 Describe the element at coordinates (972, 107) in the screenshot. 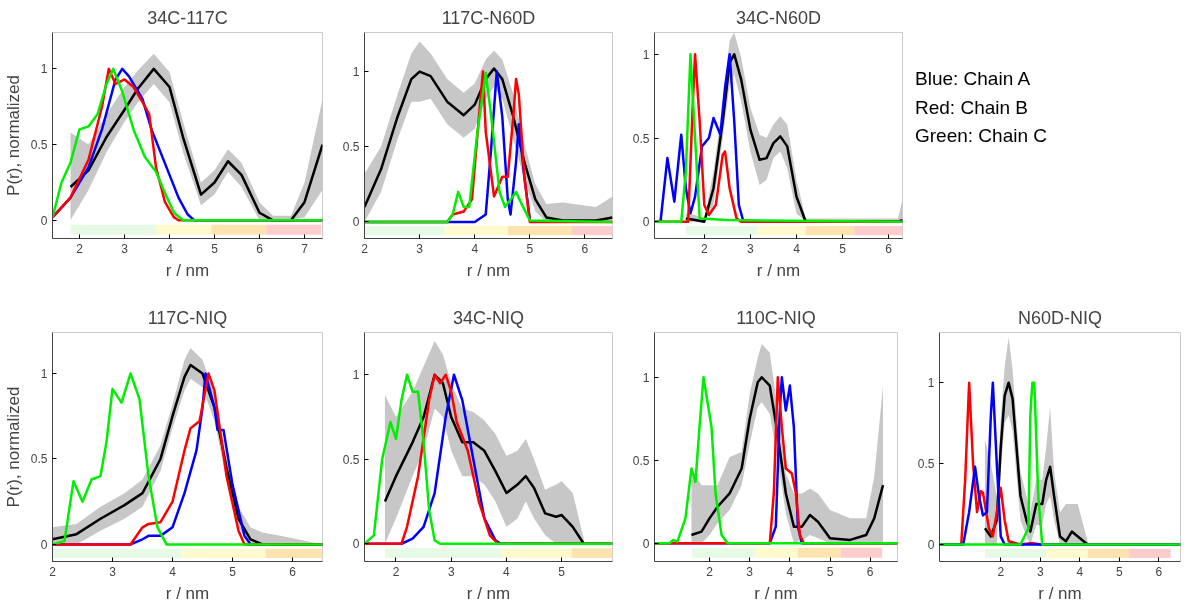

I see `text: Red: Chain B` at that location.